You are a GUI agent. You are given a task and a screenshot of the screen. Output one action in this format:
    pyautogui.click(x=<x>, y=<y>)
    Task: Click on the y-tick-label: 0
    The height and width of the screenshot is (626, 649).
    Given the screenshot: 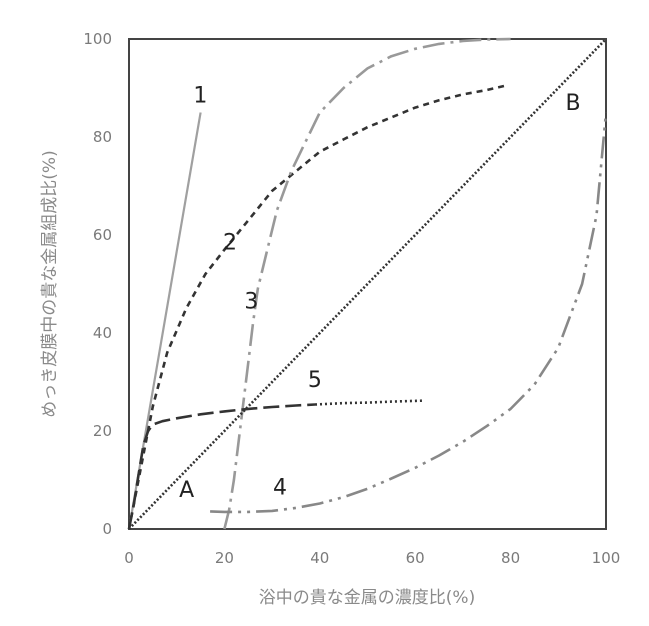 What is the action you would take?
    pyautogui.click(x=107, y=529)
    